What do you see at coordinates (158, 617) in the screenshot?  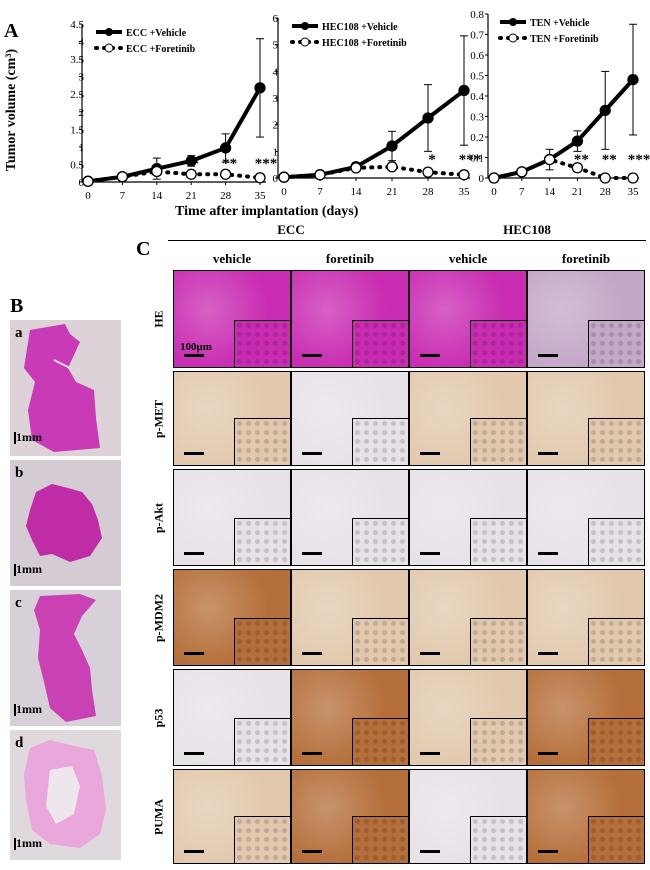 I see `row-label: p-MDM2` at bounding box center [158, 617].